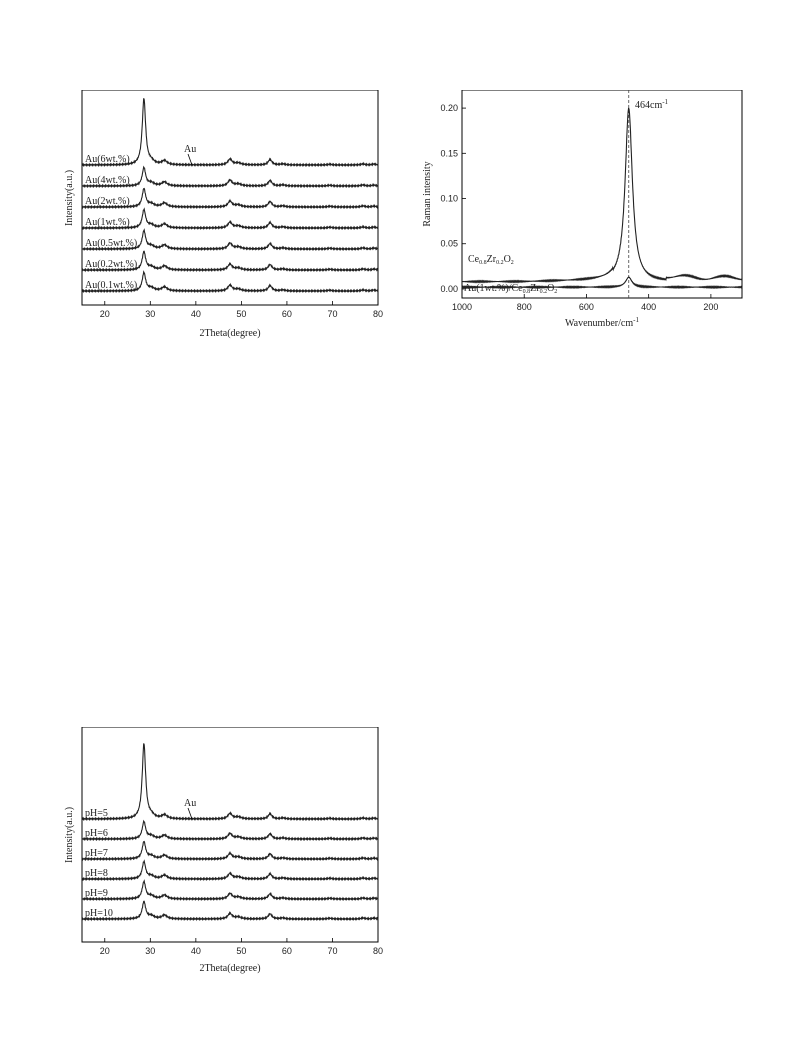 This screenshot has height=1059, width=793. I want to click on y-tick-label: 0.15, so click(449, 153).